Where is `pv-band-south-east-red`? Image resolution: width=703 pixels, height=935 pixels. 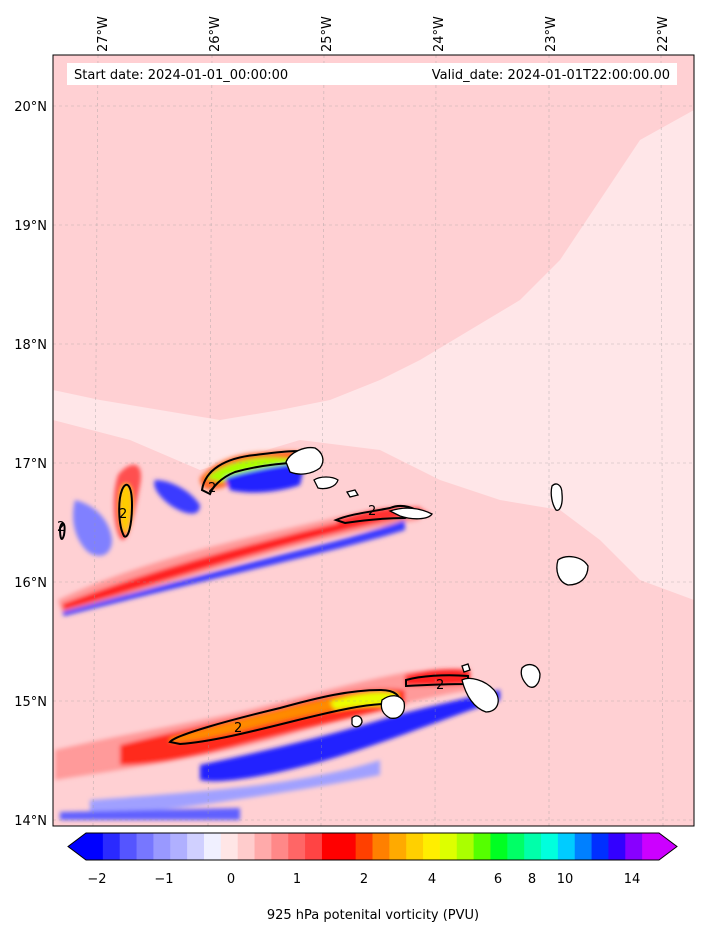 pv-band-south-east-red is located at coordinates (437, 677).